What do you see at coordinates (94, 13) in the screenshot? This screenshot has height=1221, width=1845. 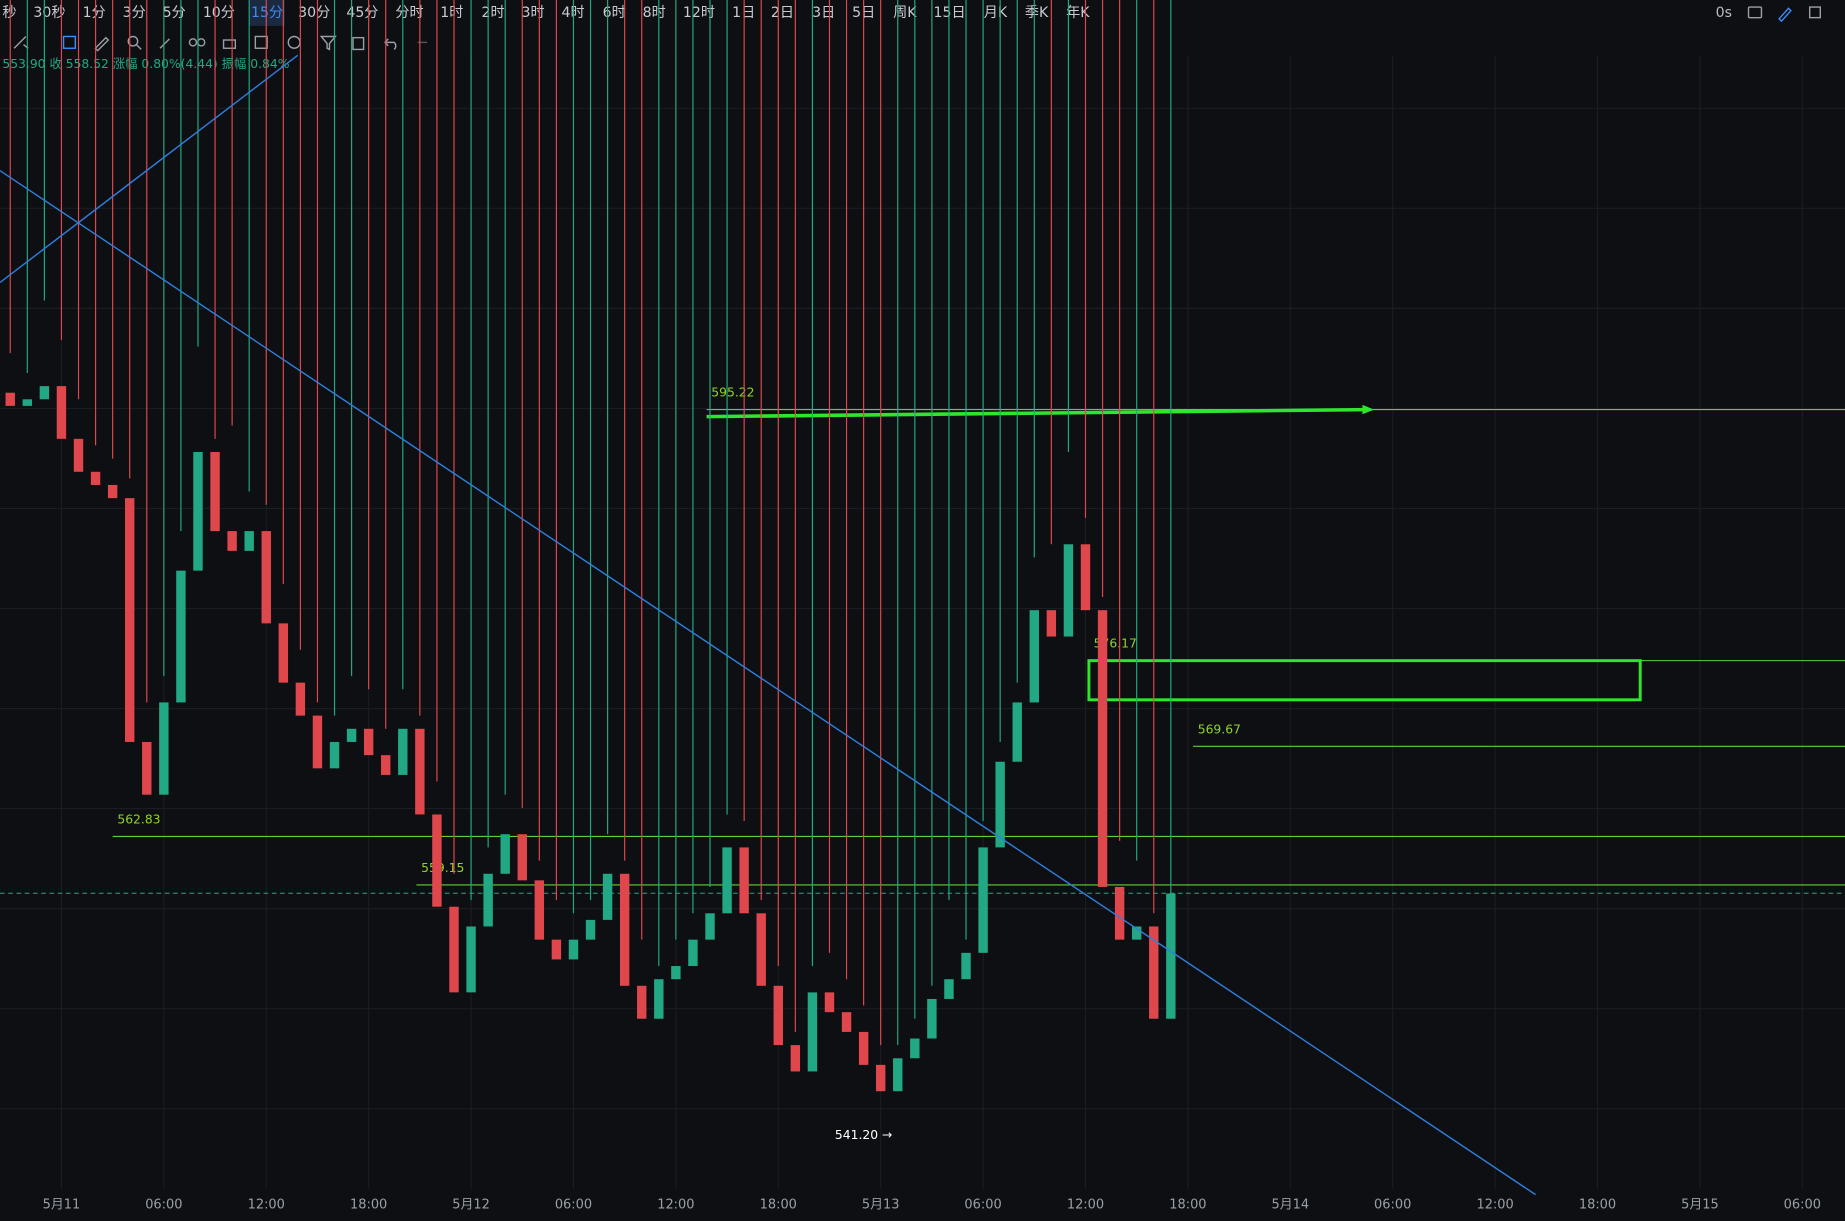 I see `period-tab: 1分` at bounding box center [94, 13].